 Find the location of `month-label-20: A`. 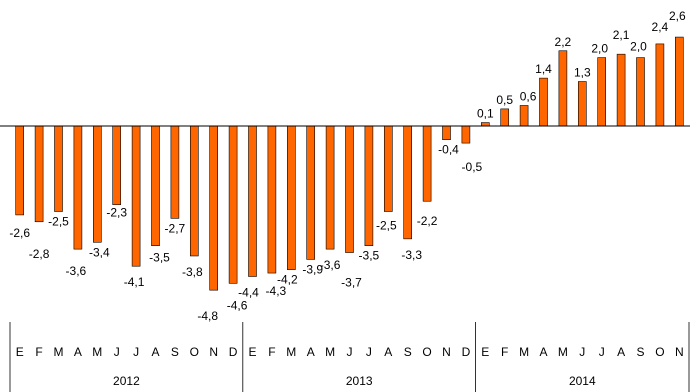

month-label-20: A is located at coordinates (388, 352).